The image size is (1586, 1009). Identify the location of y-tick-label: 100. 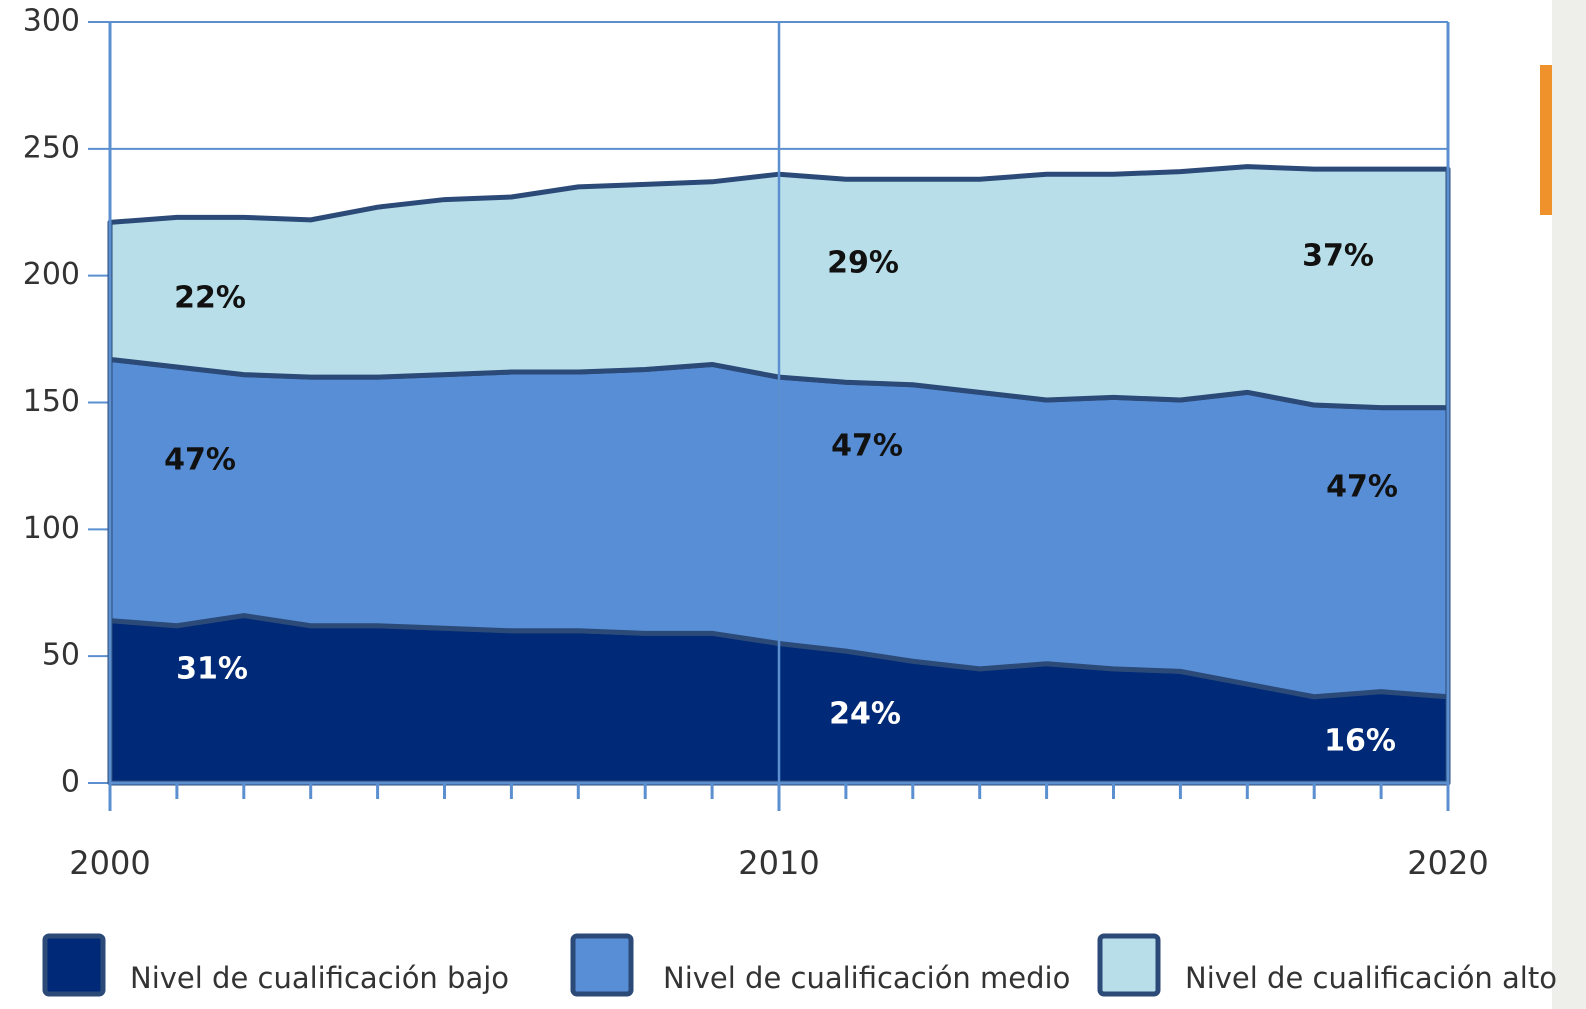
(51, 528).